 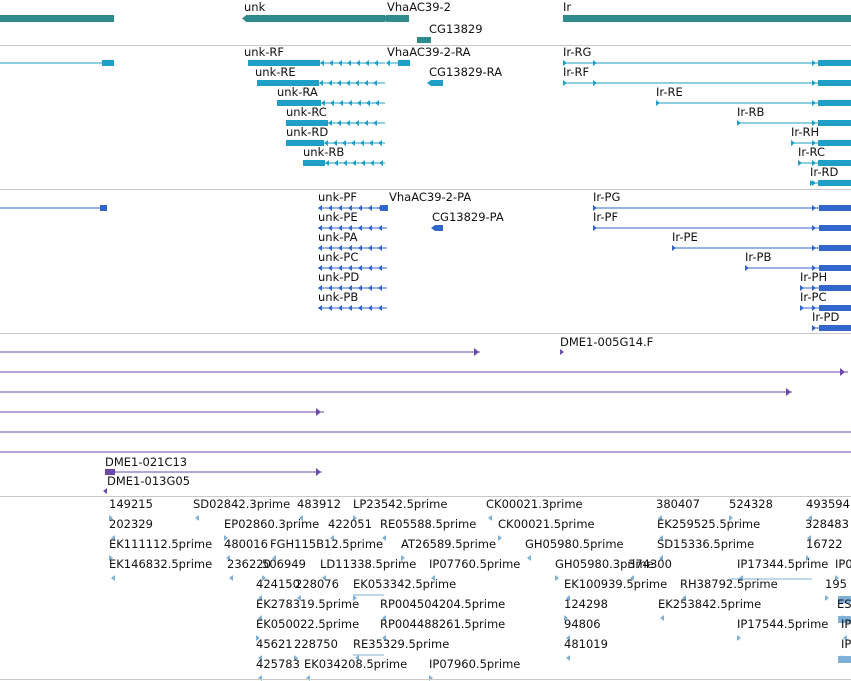 I want to click on gene-bar, so click(x=316, y=18).